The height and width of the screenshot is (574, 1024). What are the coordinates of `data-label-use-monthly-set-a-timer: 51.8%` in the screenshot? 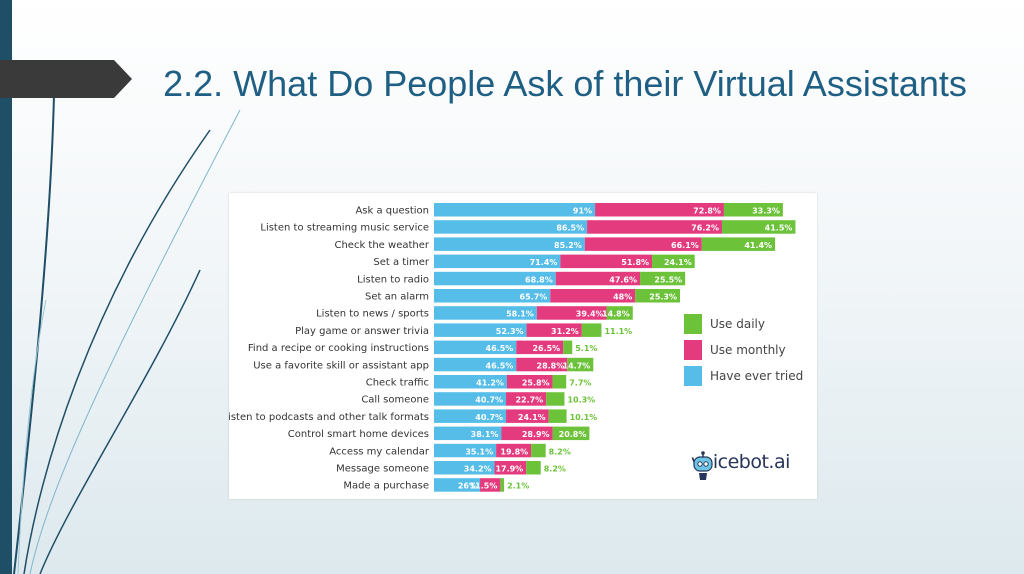 It's located at (635, 262).